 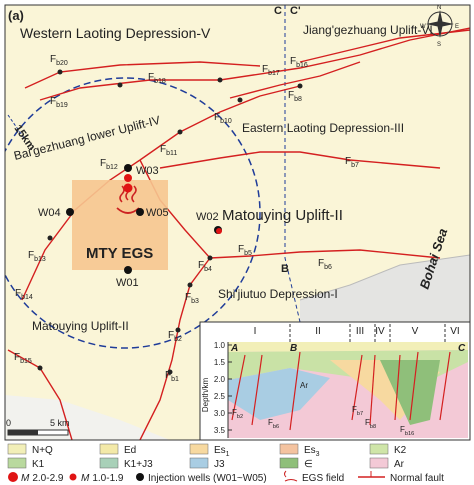 What do you see at coordinates (304, 385) in the screenshot?
I see `unit-label: Ar` at bounding box center [304, 385].